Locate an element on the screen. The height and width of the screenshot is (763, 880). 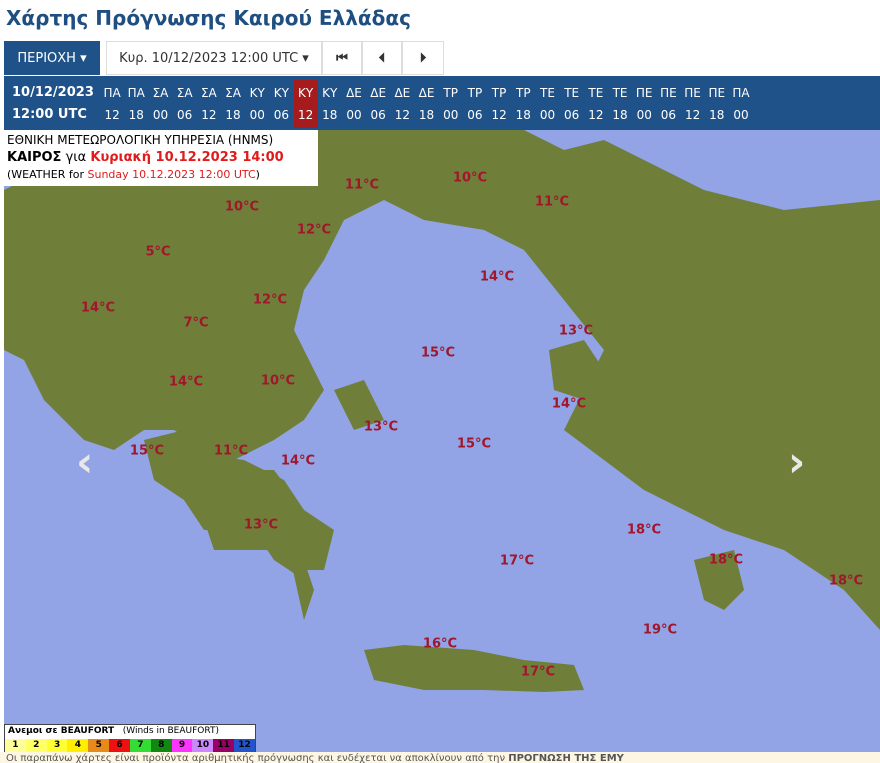
time-slot: ΚΥ 00 is located at coordinates (257, 104).